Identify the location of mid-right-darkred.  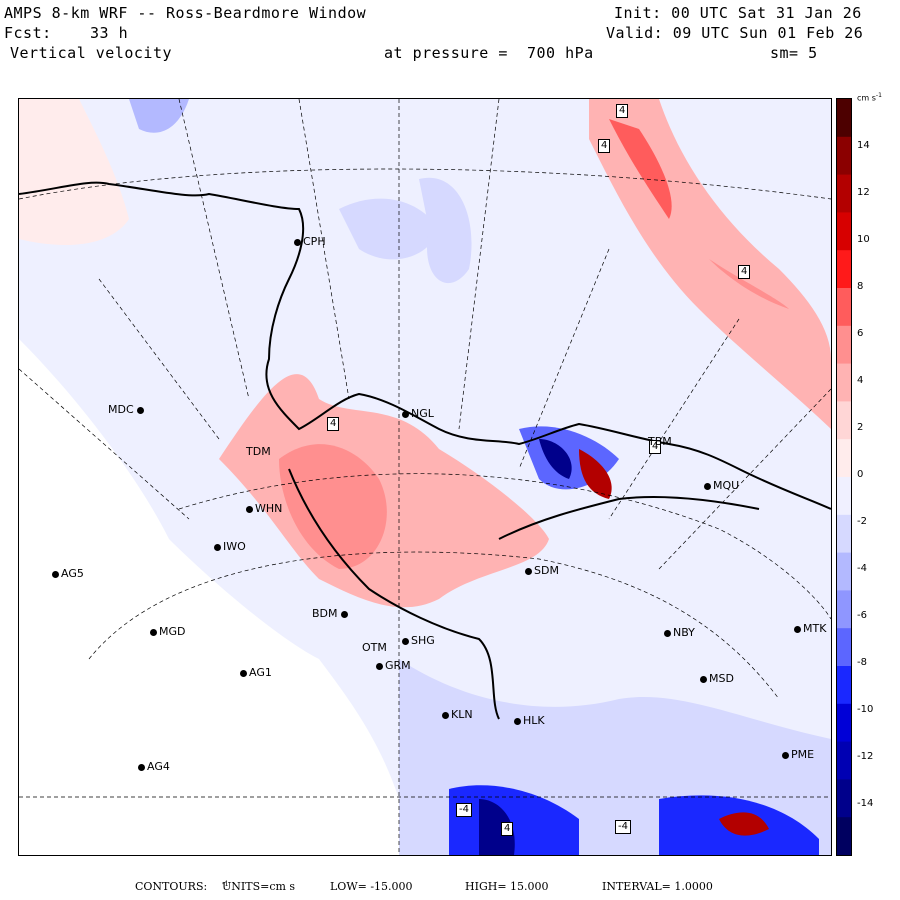
(595, 474).